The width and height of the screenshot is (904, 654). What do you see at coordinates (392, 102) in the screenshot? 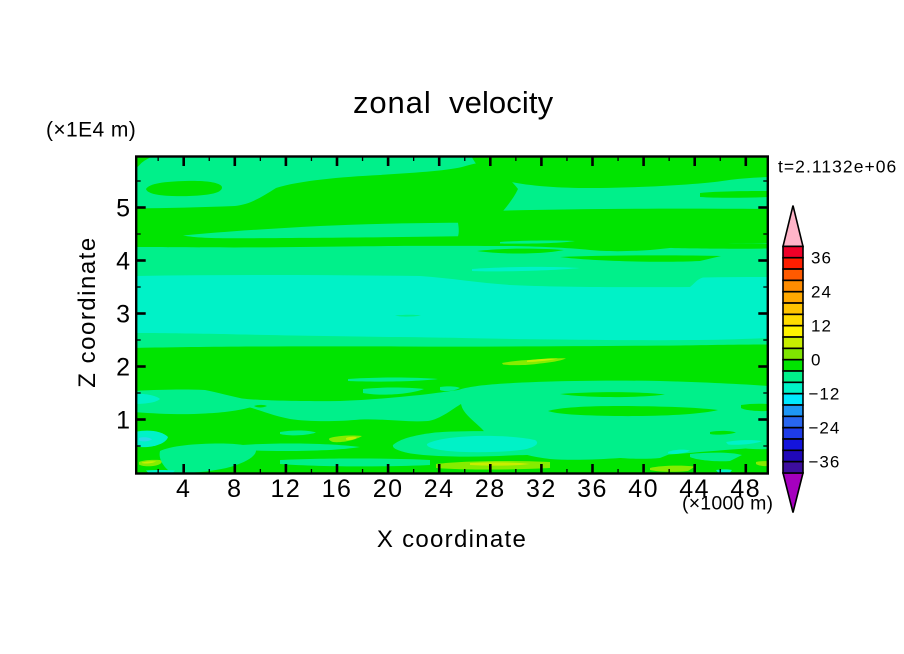
I see `svg-text: zonal` at bounding box center [392, 102].